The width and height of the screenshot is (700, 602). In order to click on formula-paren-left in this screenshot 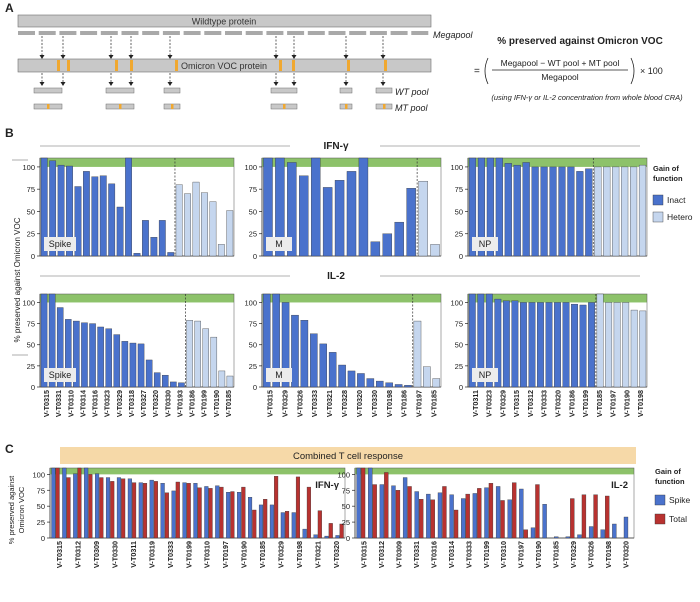, I will do `click(486, 71)`.